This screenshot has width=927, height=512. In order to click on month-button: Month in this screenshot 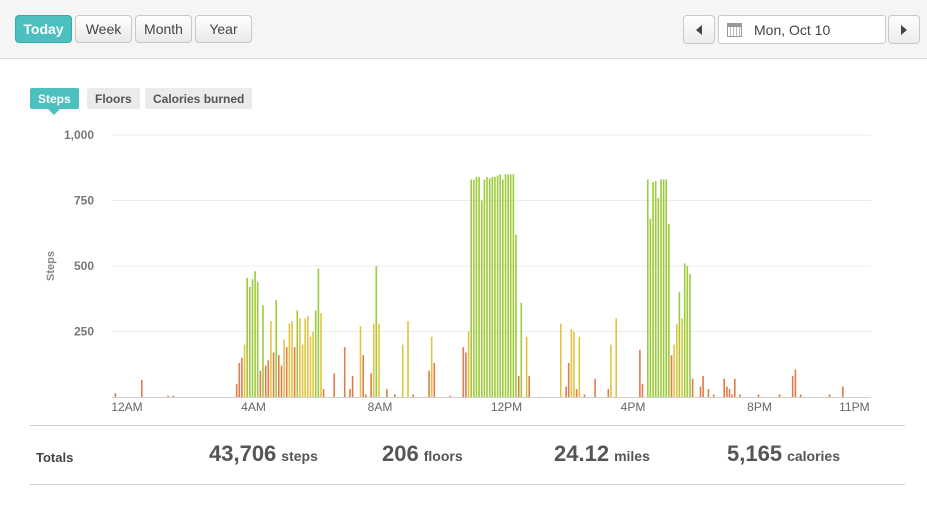, I will do `click(163, 29)`.